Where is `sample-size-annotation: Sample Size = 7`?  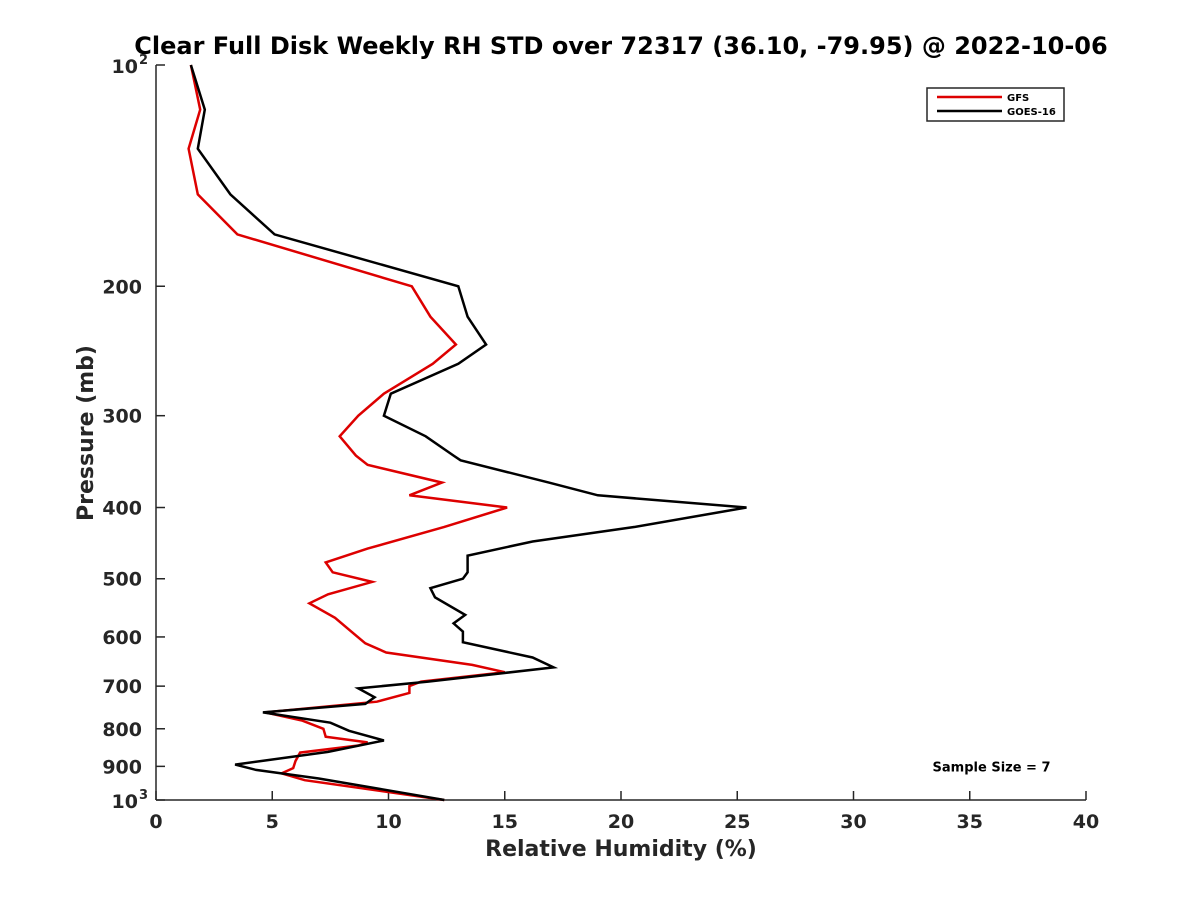
sample-size-annotation: Sample Size = 7 is located at coordinates (992, 767).